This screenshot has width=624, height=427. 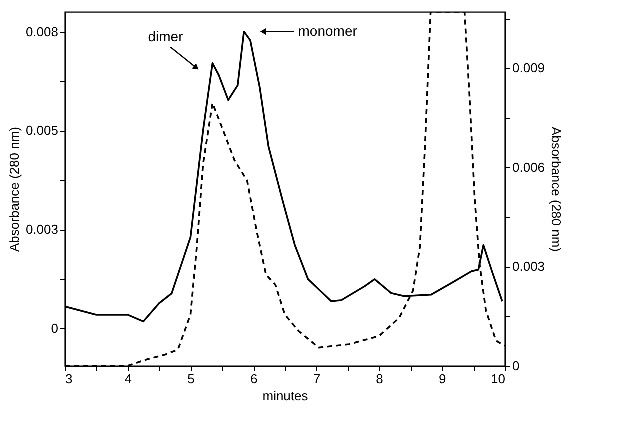 What do you see at coordinates (285, 396) in the screenshot?
I see `x-axis-title: minutes` at bounding box center [285, 396].